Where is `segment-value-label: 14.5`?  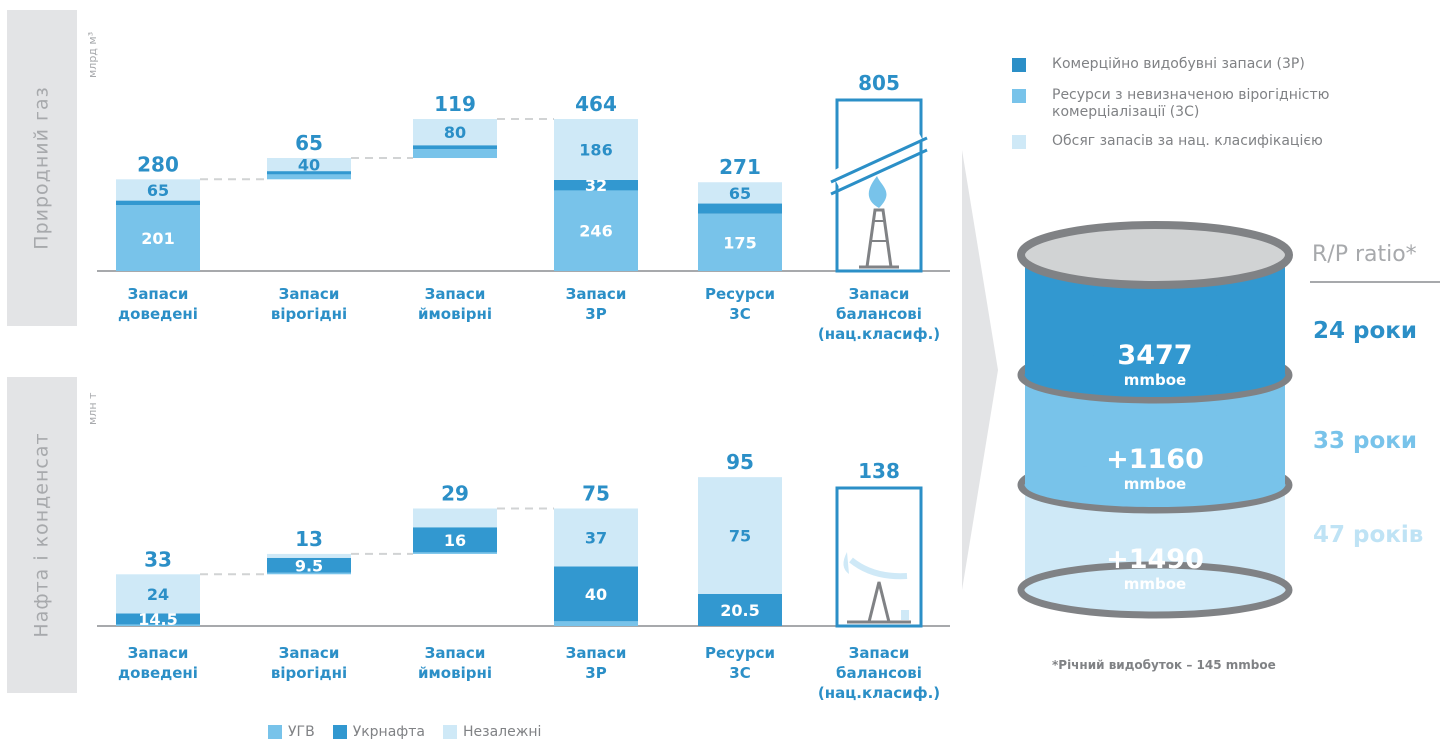
segment-value-label: 14.5 is located at coordinates (157, 619).